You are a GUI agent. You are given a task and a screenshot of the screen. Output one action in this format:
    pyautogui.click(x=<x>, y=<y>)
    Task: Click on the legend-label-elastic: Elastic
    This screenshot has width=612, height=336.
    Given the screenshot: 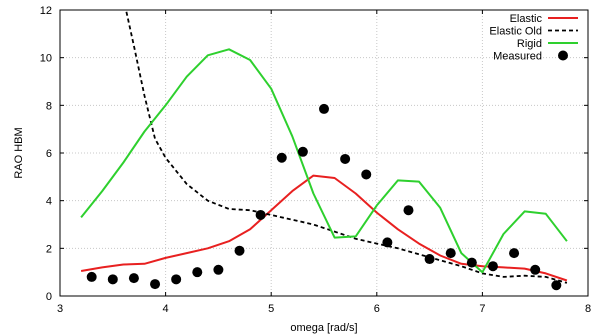 What is the action you would take?
    pyautogui.click(x=526, y=19)
    